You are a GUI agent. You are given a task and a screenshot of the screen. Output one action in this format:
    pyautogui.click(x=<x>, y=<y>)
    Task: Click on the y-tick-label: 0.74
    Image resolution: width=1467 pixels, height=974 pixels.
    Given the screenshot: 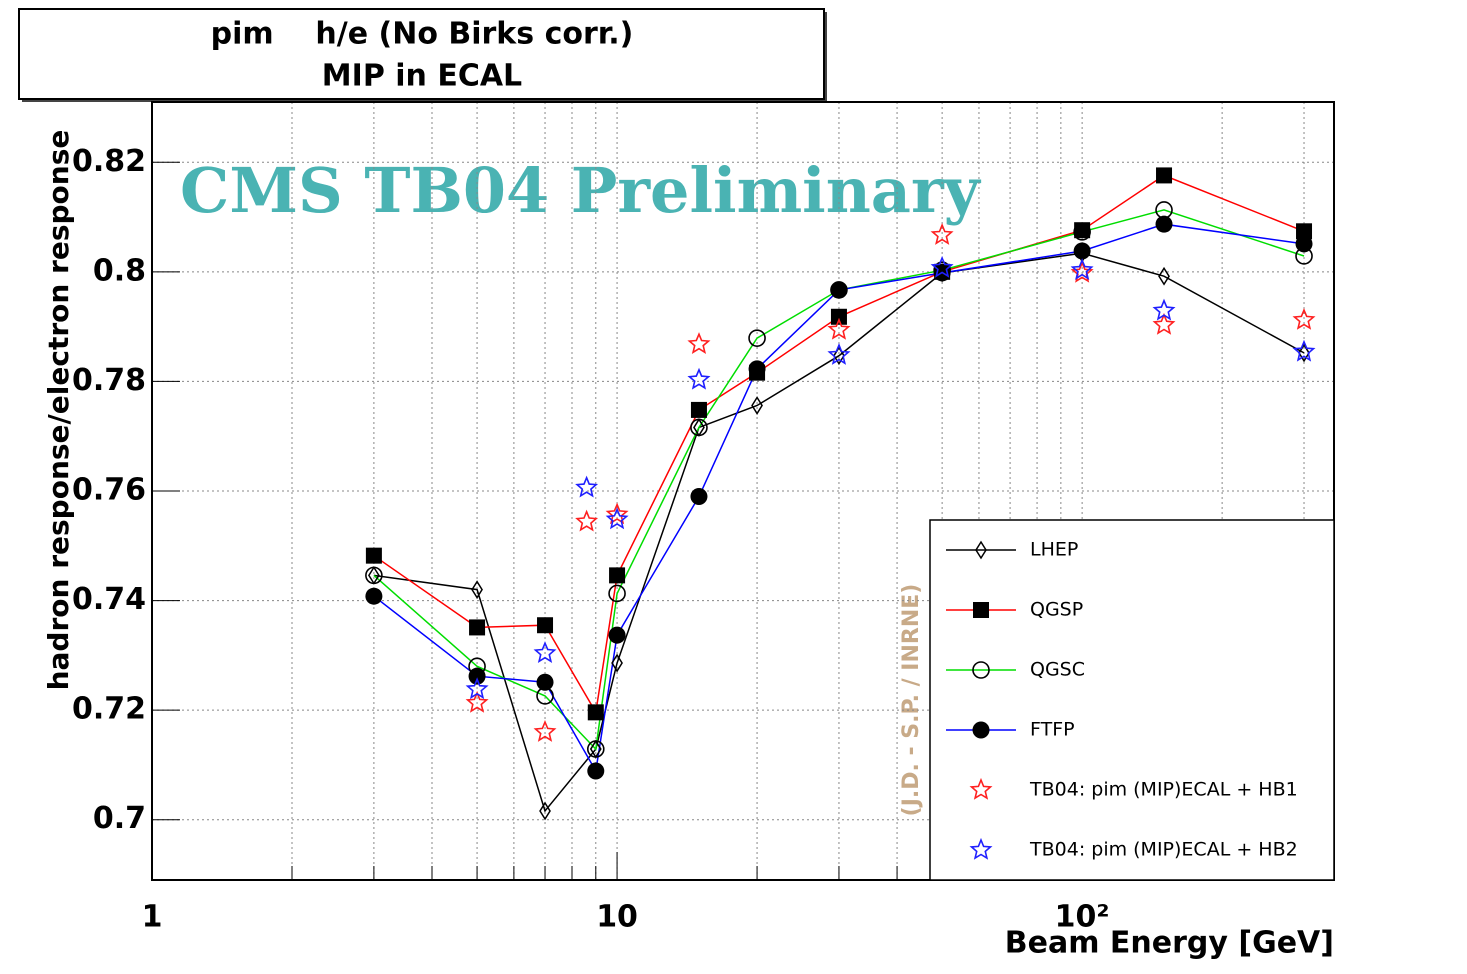 What is the action you would take?
    pyautogui.click(x=109, y=599)
    